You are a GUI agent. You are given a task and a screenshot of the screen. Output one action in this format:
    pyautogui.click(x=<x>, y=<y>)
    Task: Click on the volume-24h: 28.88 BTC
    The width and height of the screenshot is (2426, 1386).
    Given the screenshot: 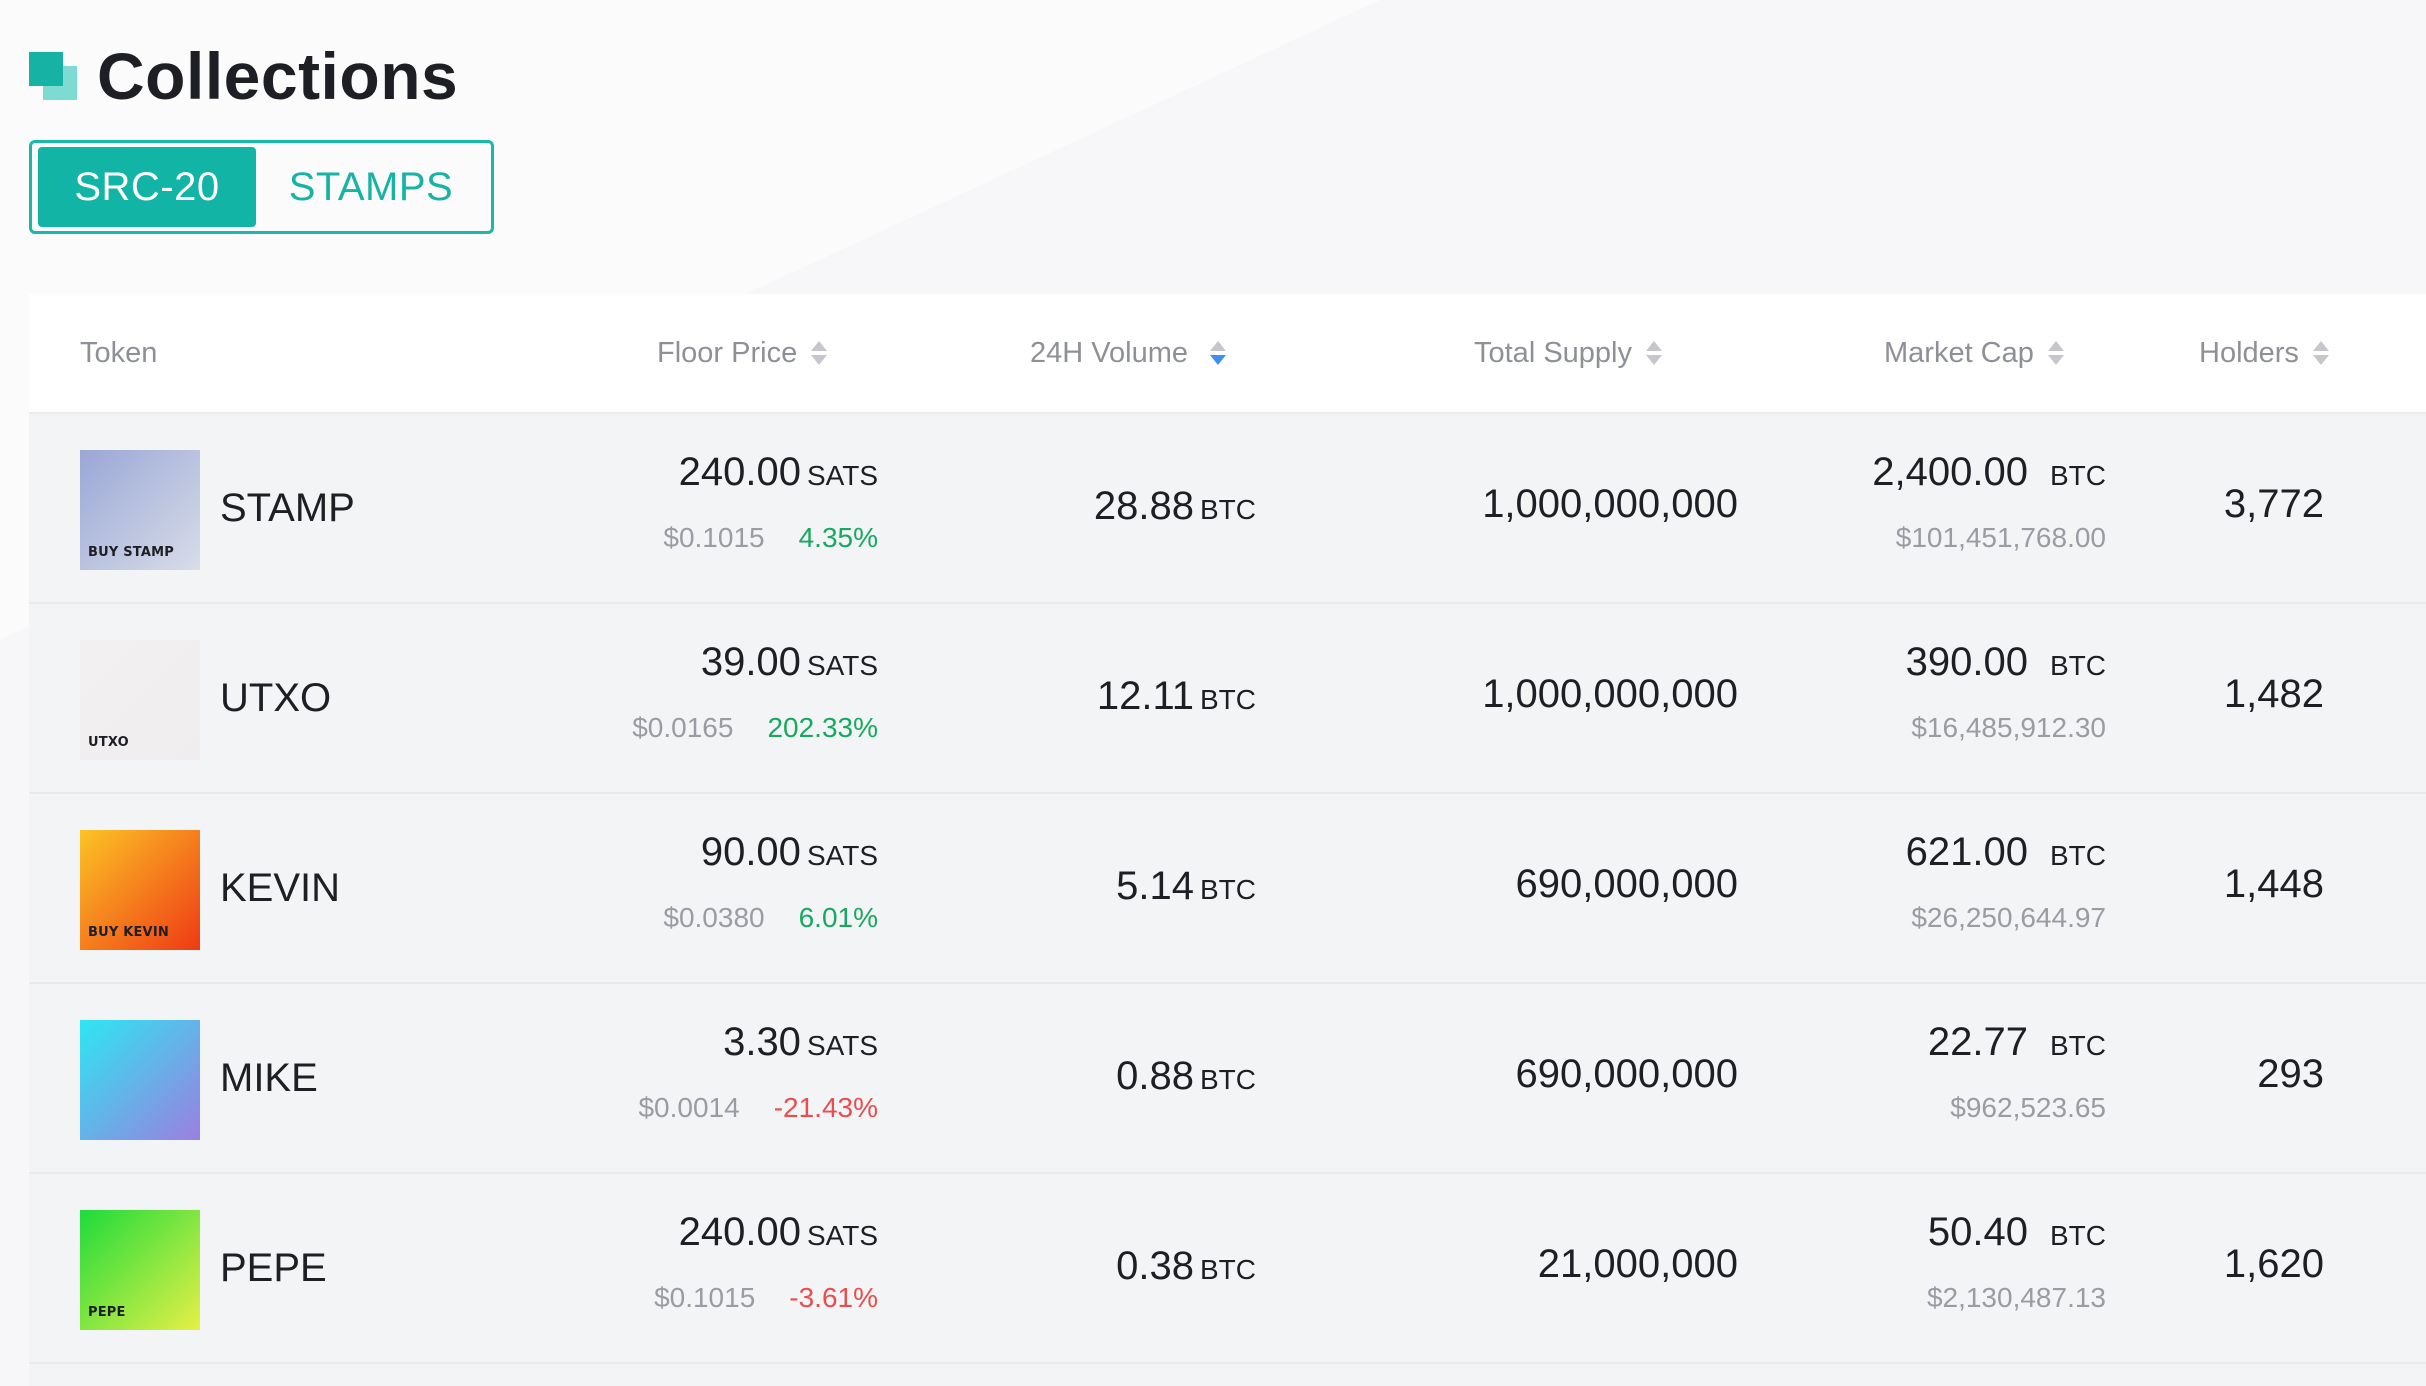 What is the action you would take?
    pyautogui.click(x=1175, y=506)
    